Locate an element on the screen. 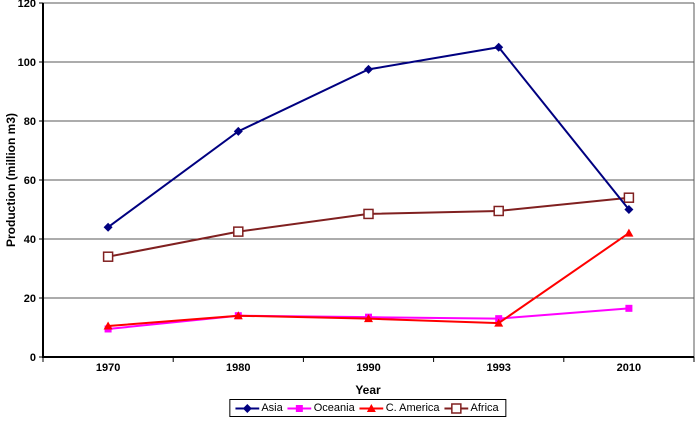  legend-item-africa: Africa is located at coordinates (471, 408).